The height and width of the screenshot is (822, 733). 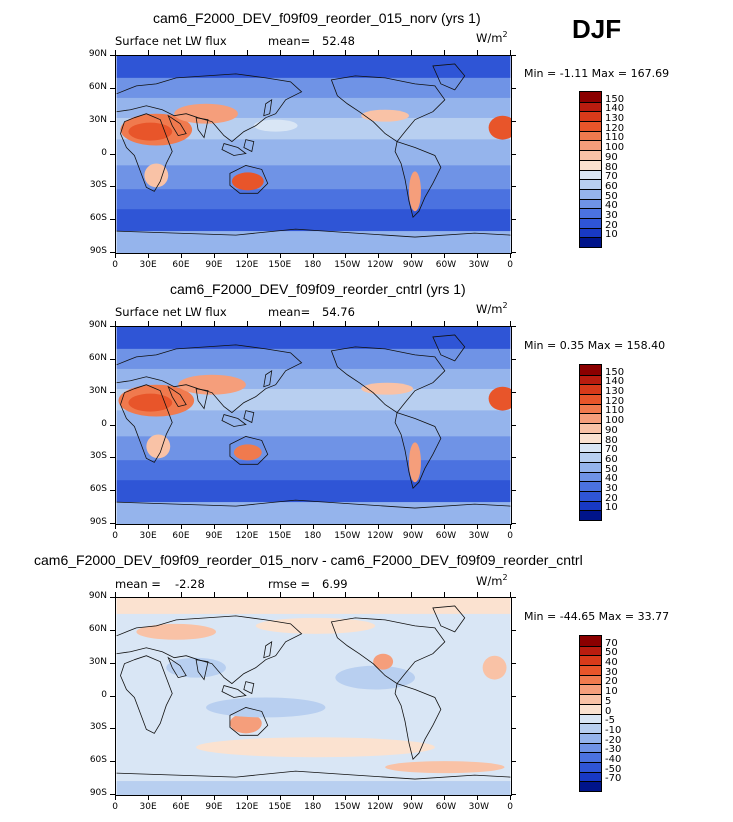 I want to click on colorbar-level-label: 120, so click(x=615, y=128).